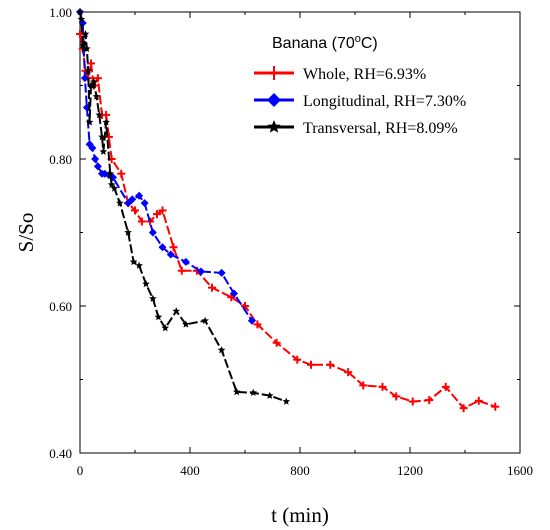 This screenshot has height=530, width=550. Describe the element at coordinates (60, 12) in the screenshot. I see `y-tick-label: 1.00` at that location.